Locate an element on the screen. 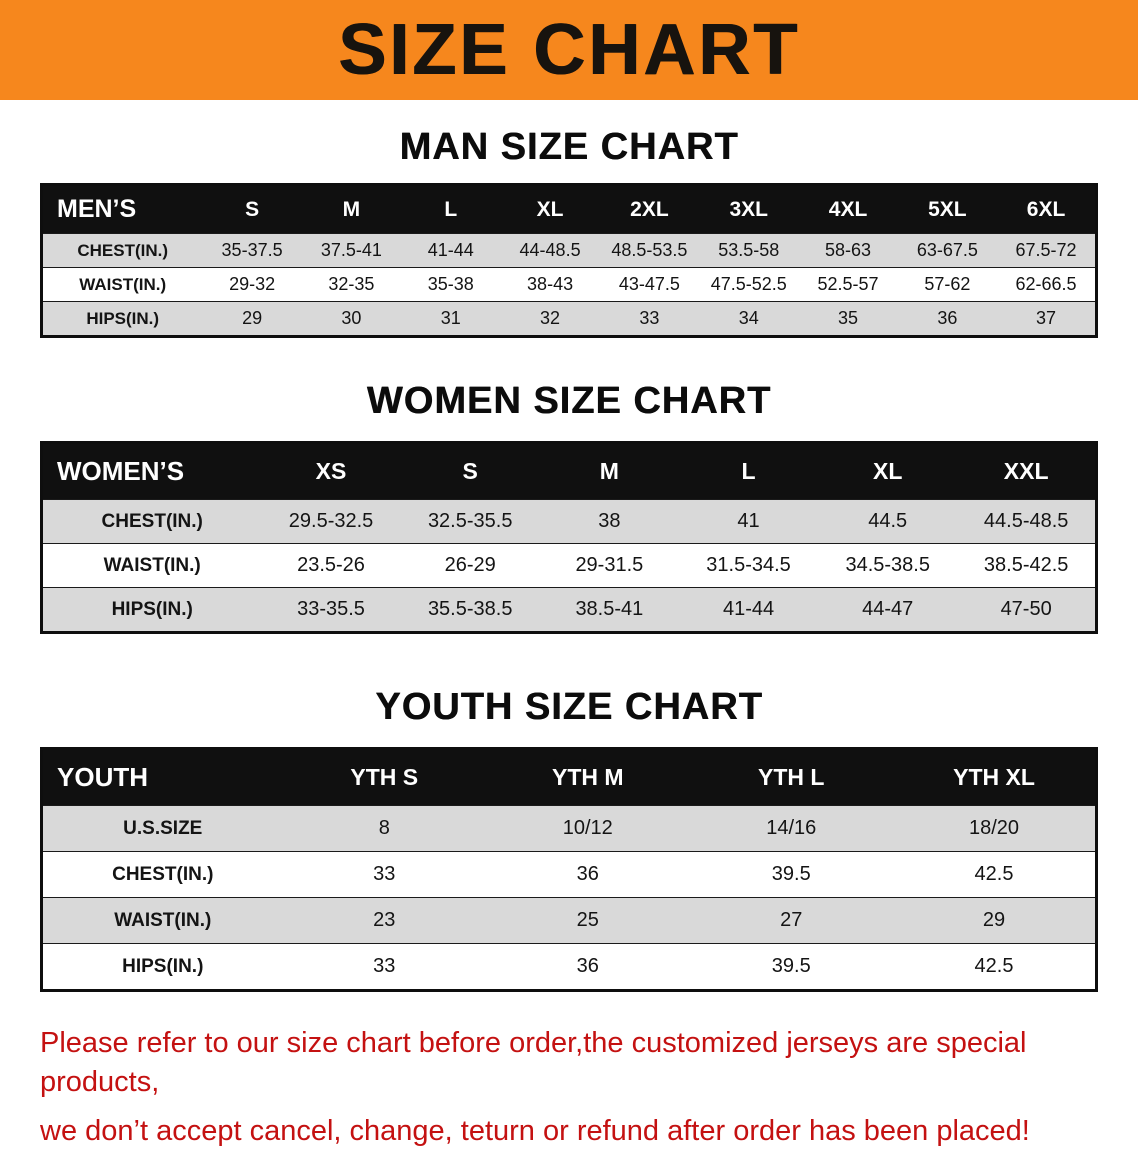 Image resolution: width=1138 pixels, height=1175 pixels. size-value-cell: 32-35 is located at coordinates (351, 284).